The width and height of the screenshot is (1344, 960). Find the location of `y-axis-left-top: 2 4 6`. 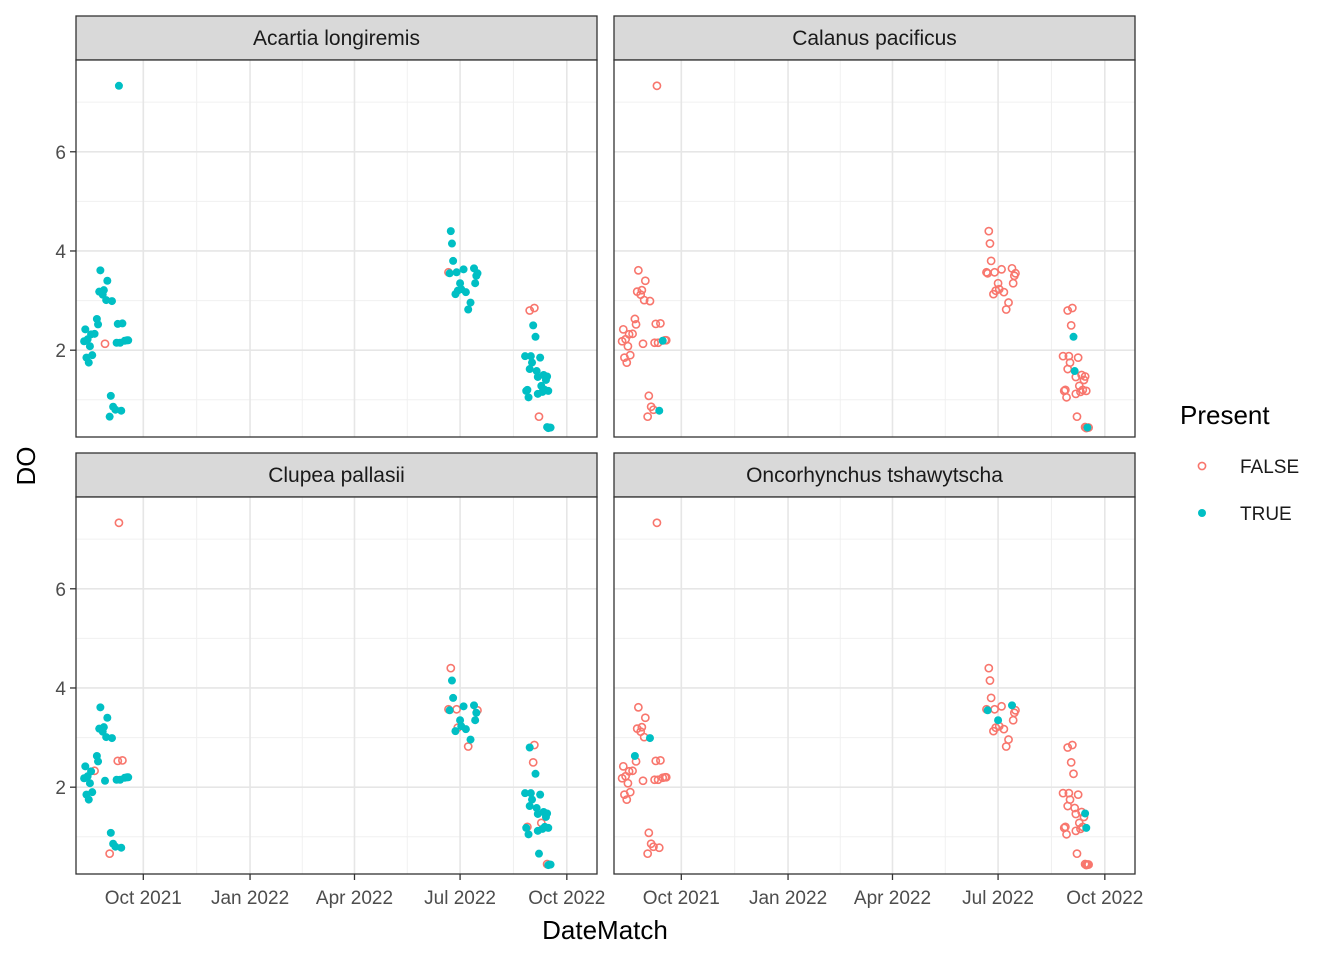

y-axis-left-top: 2 4 6 is located at coordinates (65, 252).